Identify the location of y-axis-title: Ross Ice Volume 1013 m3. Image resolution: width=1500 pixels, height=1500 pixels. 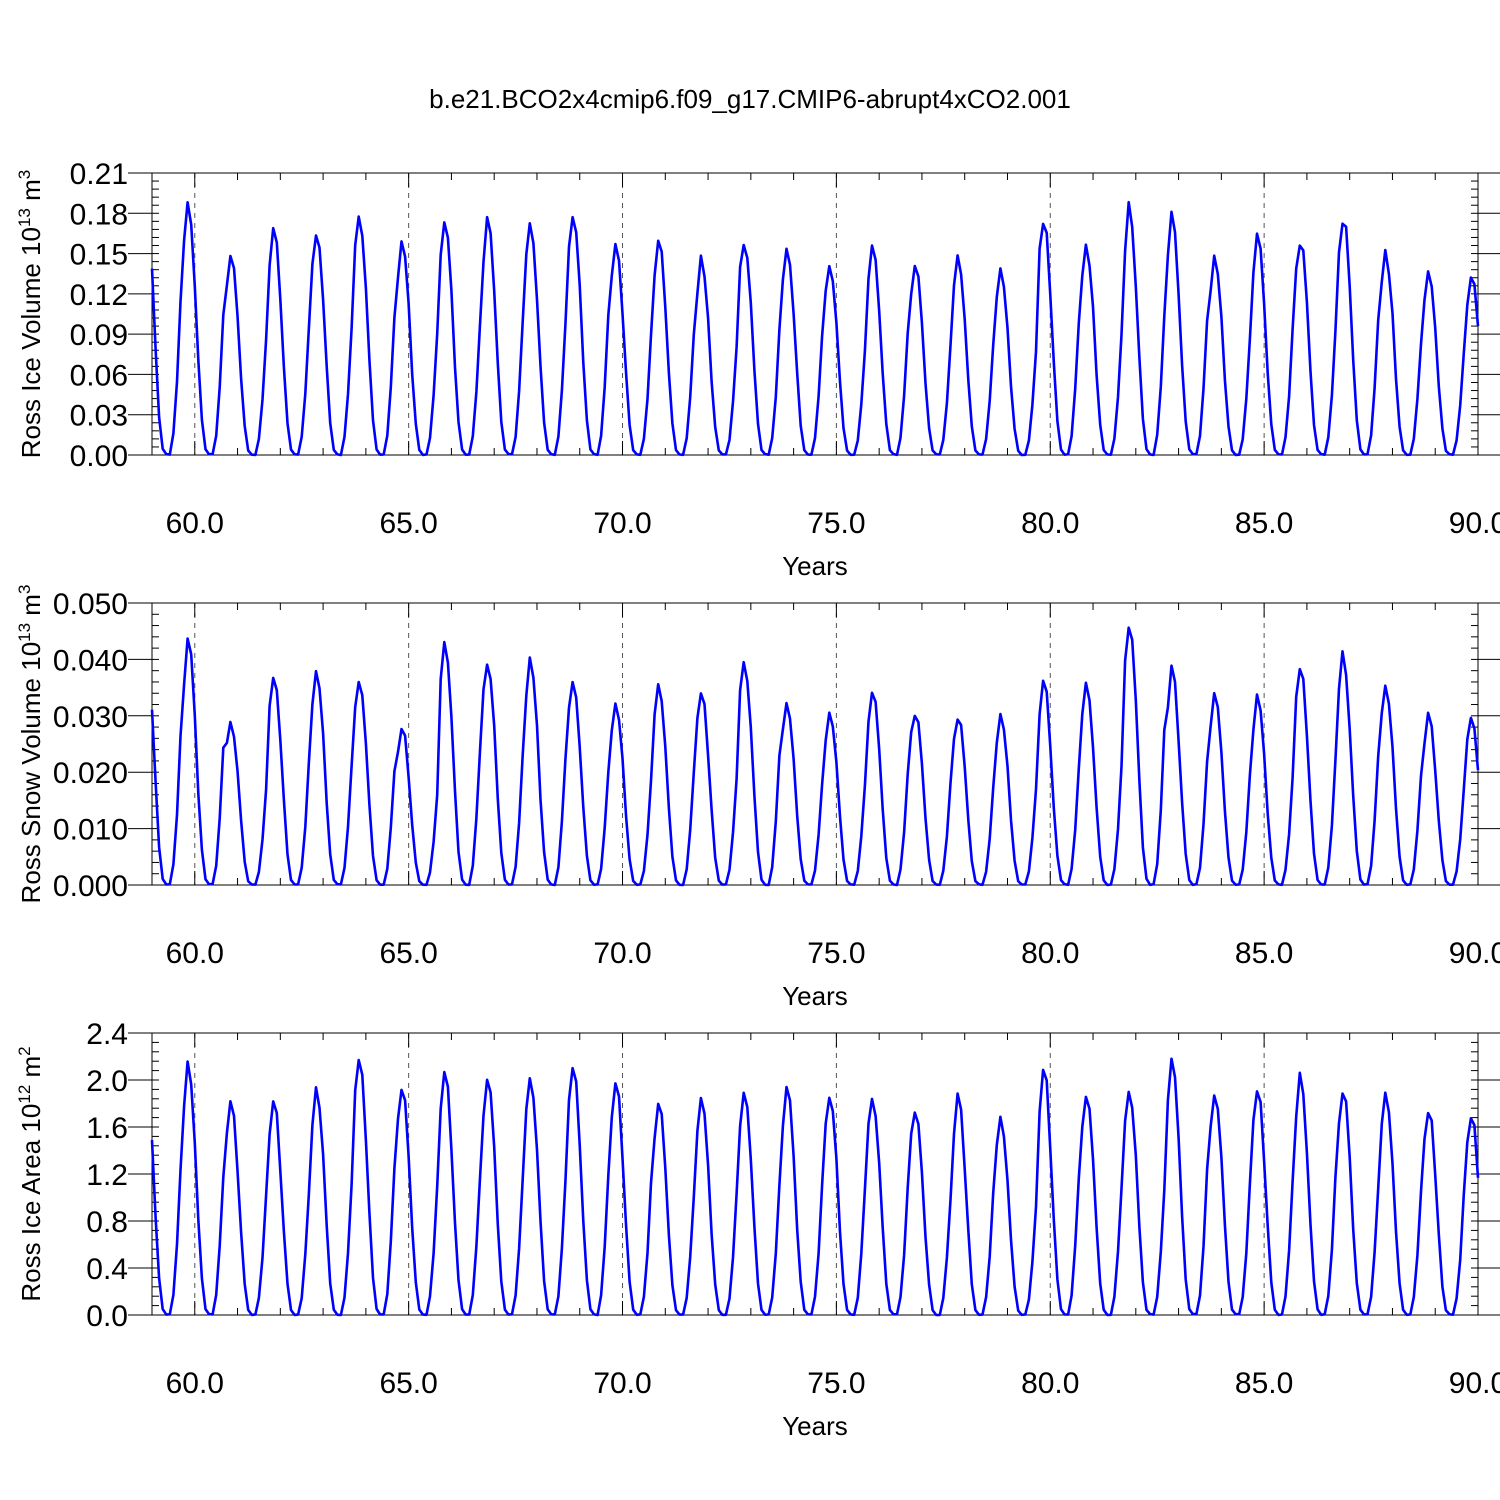
(30, 314).